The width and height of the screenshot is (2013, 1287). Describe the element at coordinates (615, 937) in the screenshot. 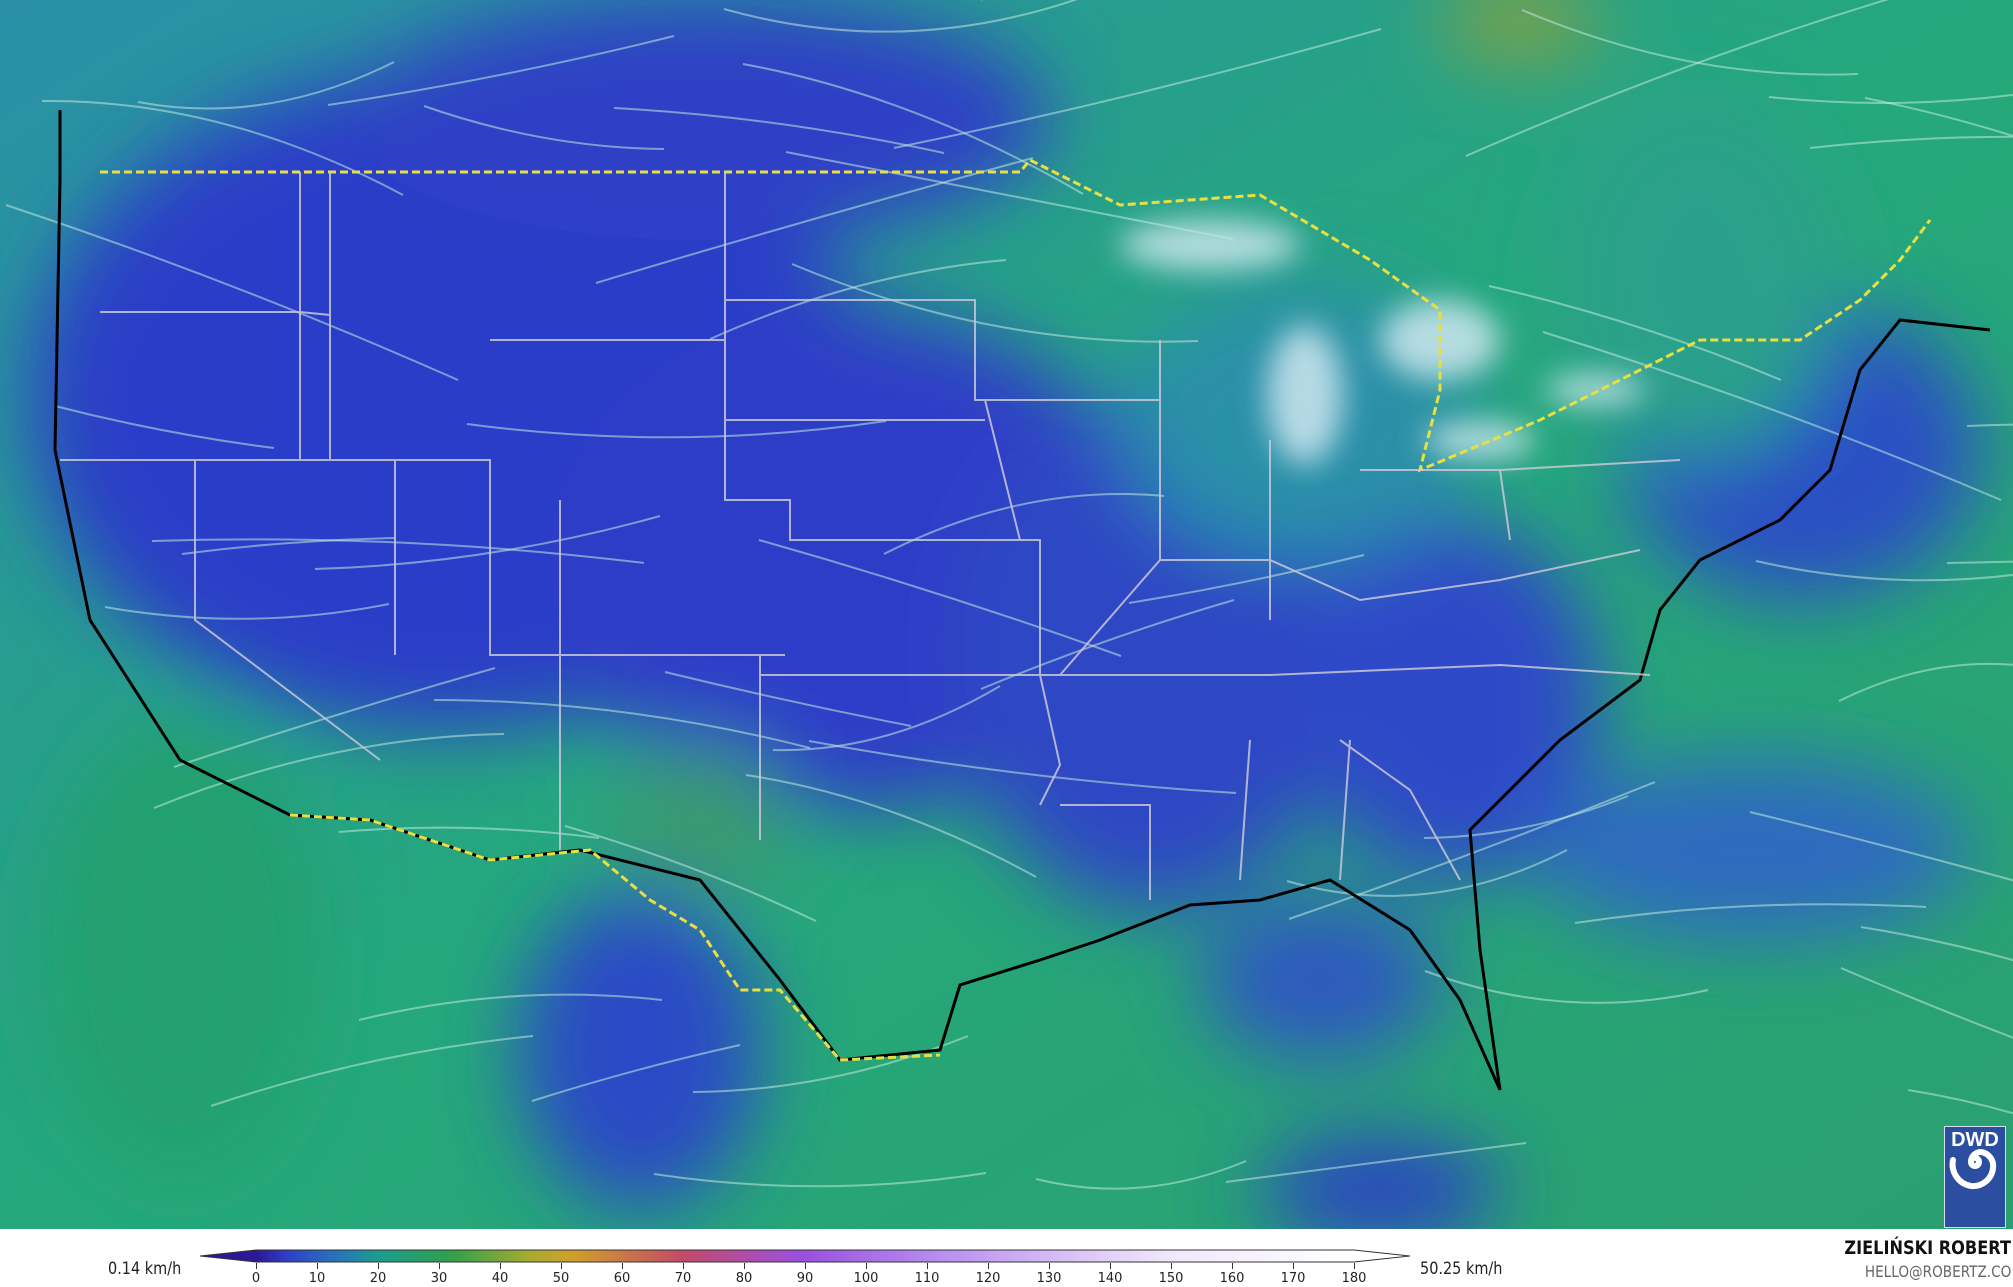

I see `us-mexico-border` at that location.